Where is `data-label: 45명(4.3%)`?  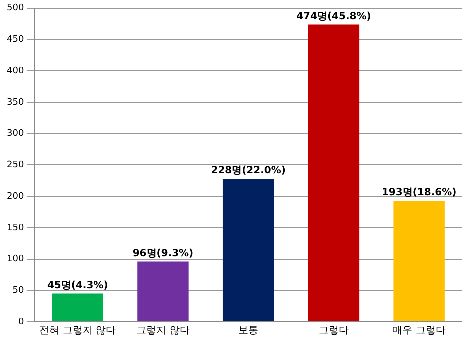 data-label: 45명(4.3%) is located at coordinates (77, 286).